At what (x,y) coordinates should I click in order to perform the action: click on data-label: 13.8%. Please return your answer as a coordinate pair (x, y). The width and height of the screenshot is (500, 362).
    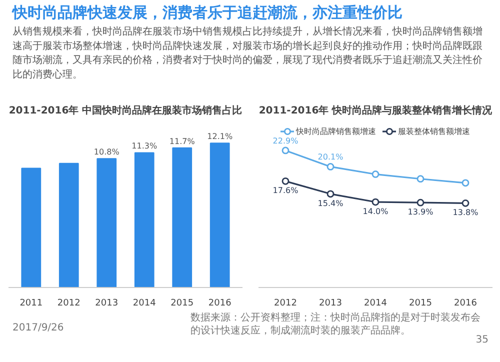
    Looking at the image, I should click on (465, 213).